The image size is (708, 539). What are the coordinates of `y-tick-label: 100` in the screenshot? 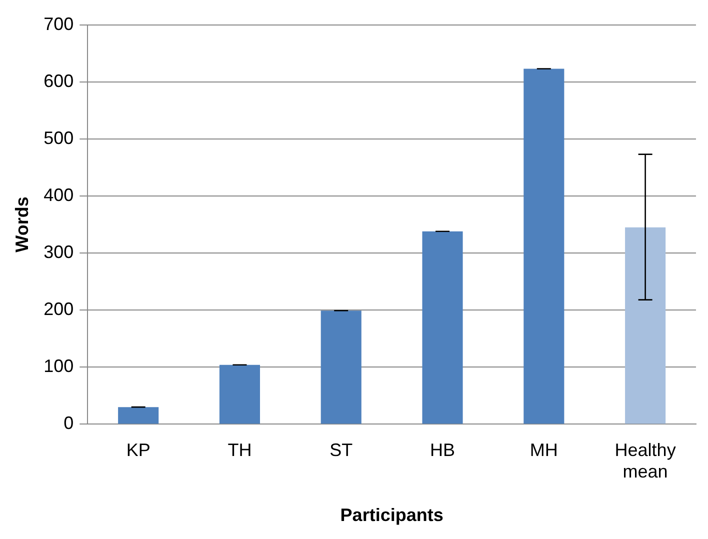 It's located at (59, 366).